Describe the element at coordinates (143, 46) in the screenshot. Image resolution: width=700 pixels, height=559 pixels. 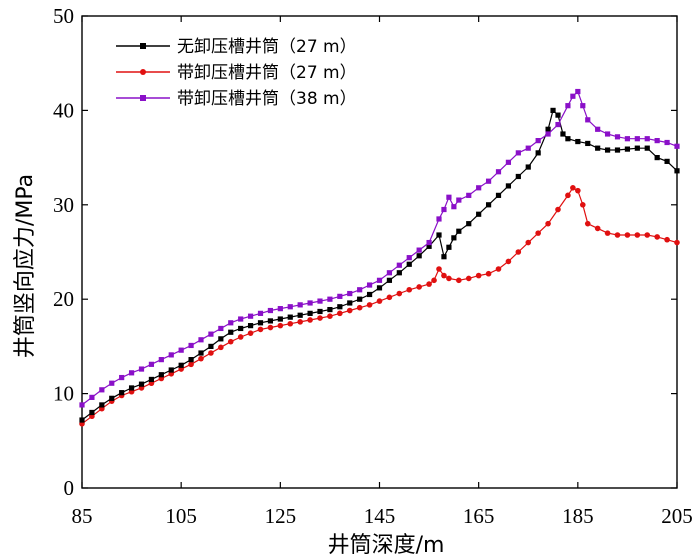
I see `legend-marker` at that location.